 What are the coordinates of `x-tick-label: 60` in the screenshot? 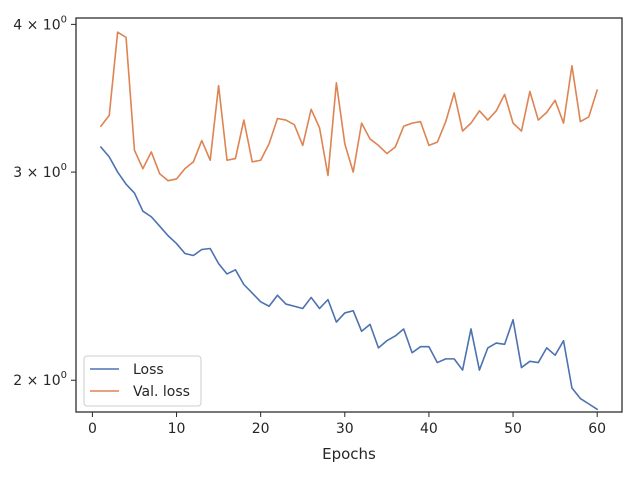 It's located at (597, 429).